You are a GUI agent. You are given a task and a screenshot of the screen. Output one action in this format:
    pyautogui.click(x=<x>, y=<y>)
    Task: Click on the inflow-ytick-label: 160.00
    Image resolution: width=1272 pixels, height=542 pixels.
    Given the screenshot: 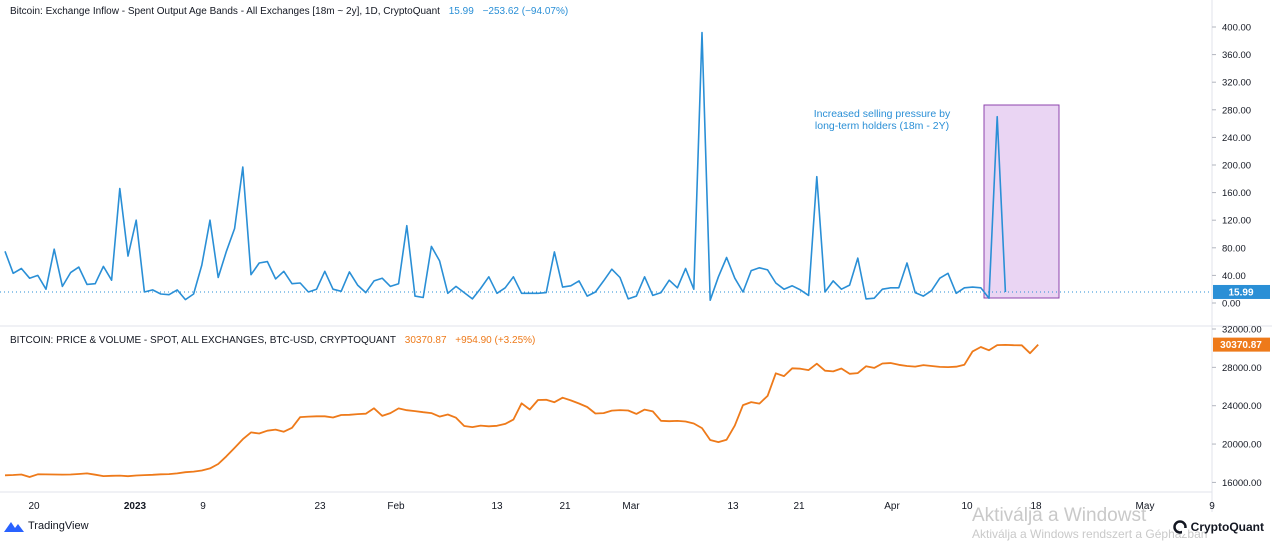 What is the action you would take?
    pyautogui.click(x=1236, y=193)
    